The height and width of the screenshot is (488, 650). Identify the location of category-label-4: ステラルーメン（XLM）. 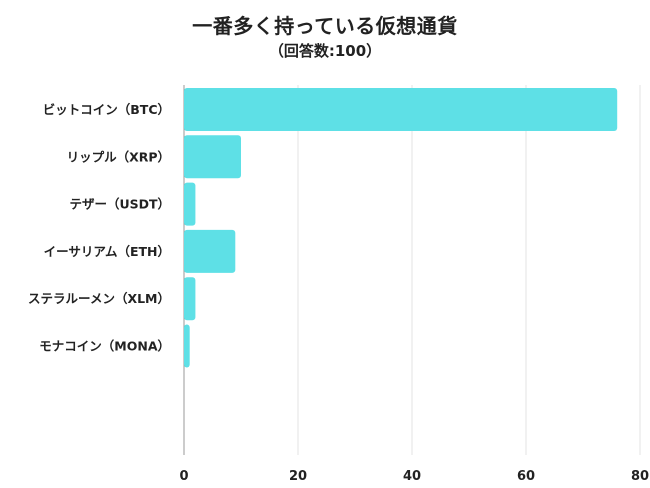
(99, 298).